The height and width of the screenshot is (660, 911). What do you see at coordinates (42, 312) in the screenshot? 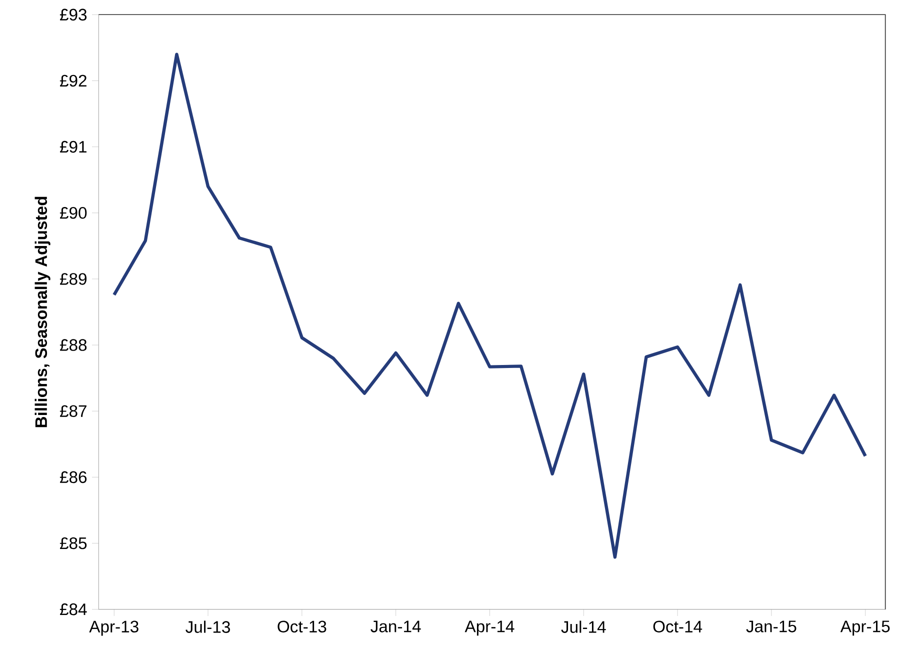
I see `y-axis-title: Billions, Seasonally Adjusted` at bounding box center [42, 312].